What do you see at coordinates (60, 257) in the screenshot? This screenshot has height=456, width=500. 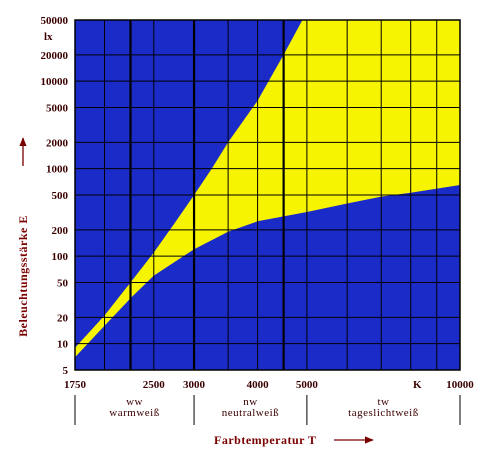 I see `y-tick-label: 100` at bounding box center [60, 257].